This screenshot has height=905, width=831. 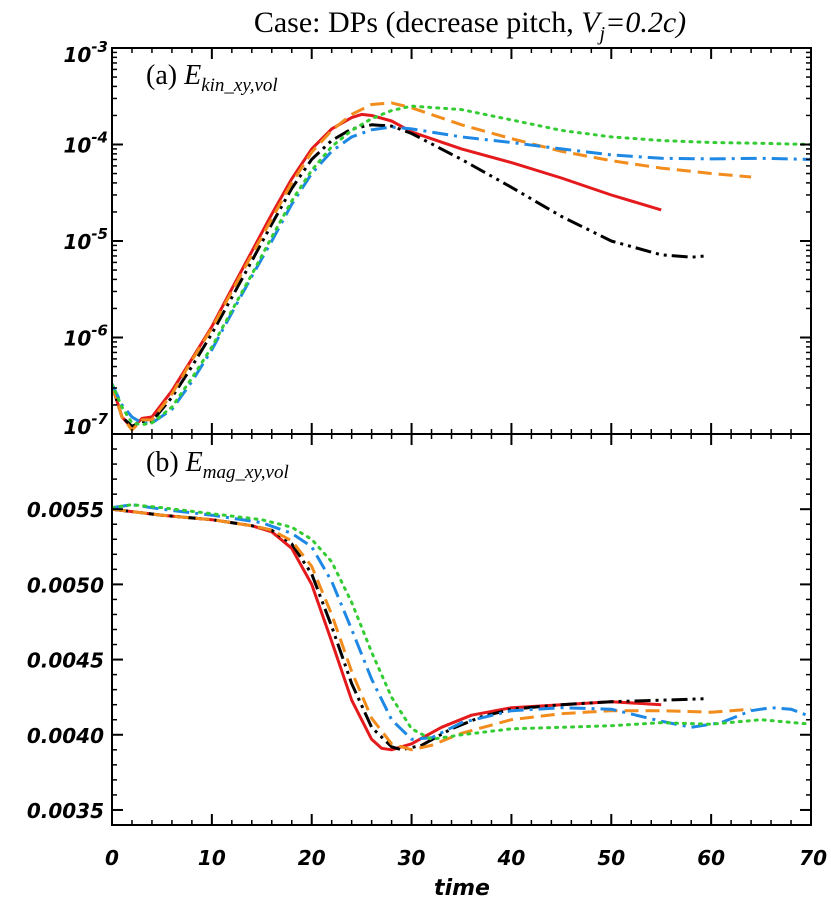 What do you see at coordinates (711, 858) in the screenshot?
I see `x-tick-label: 60` at bounding box center [711, 858].